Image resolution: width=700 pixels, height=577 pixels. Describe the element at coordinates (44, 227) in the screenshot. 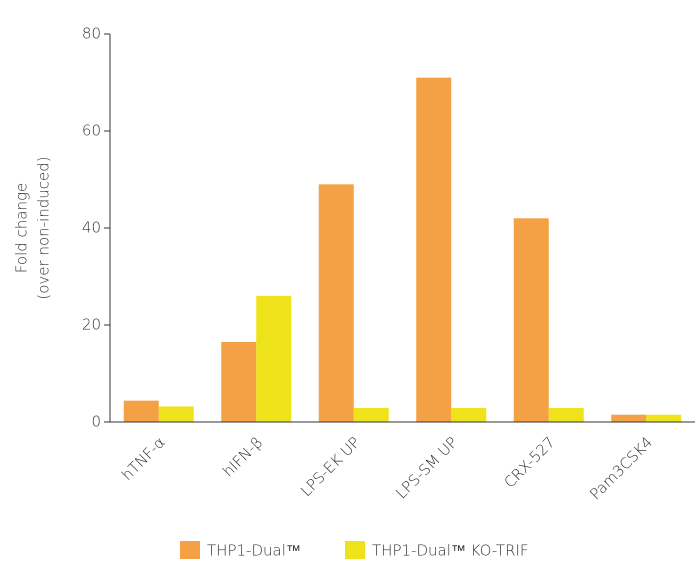

I see `y-axis-label: (over non-induced)` at that location.